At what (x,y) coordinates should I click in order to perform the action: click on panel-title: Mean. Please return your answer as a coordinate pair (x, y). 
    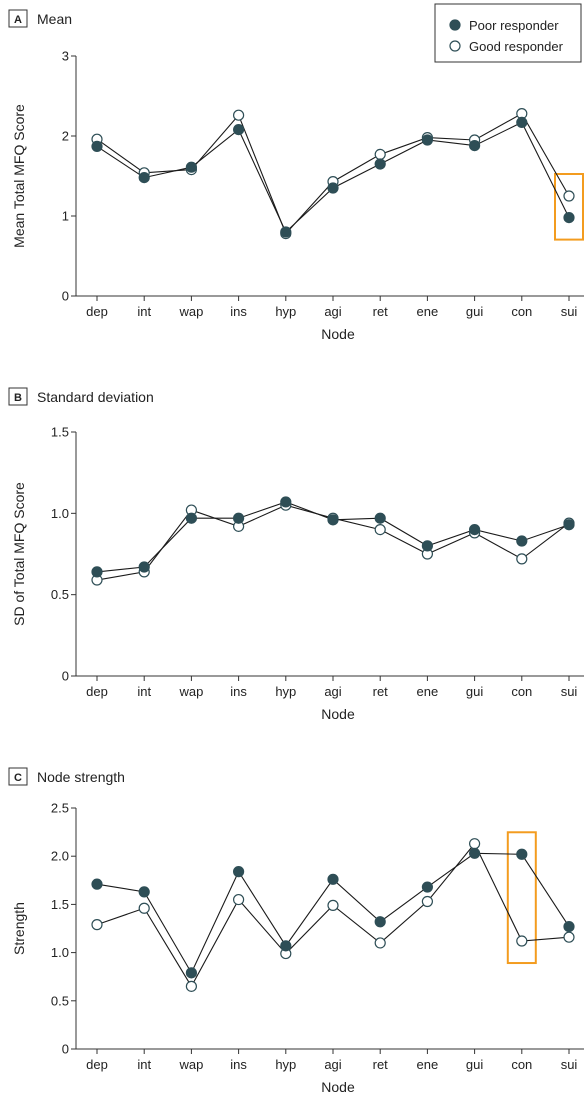
    Looking at the image, I should click on (54, 19).